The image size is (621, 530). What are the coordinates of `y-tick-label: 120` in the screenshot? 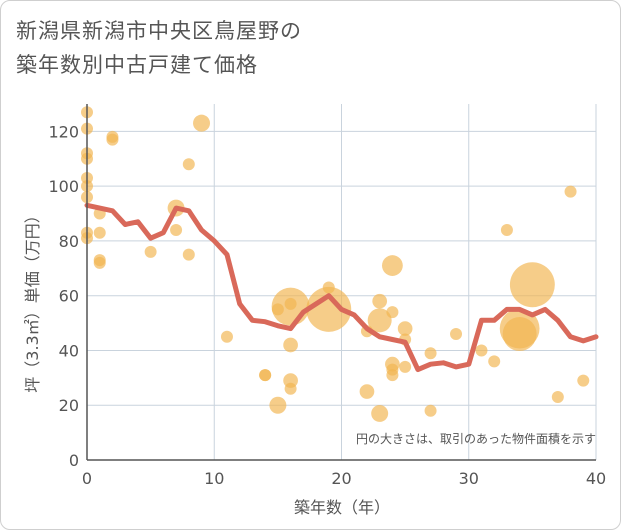 It's located at (63, 131).